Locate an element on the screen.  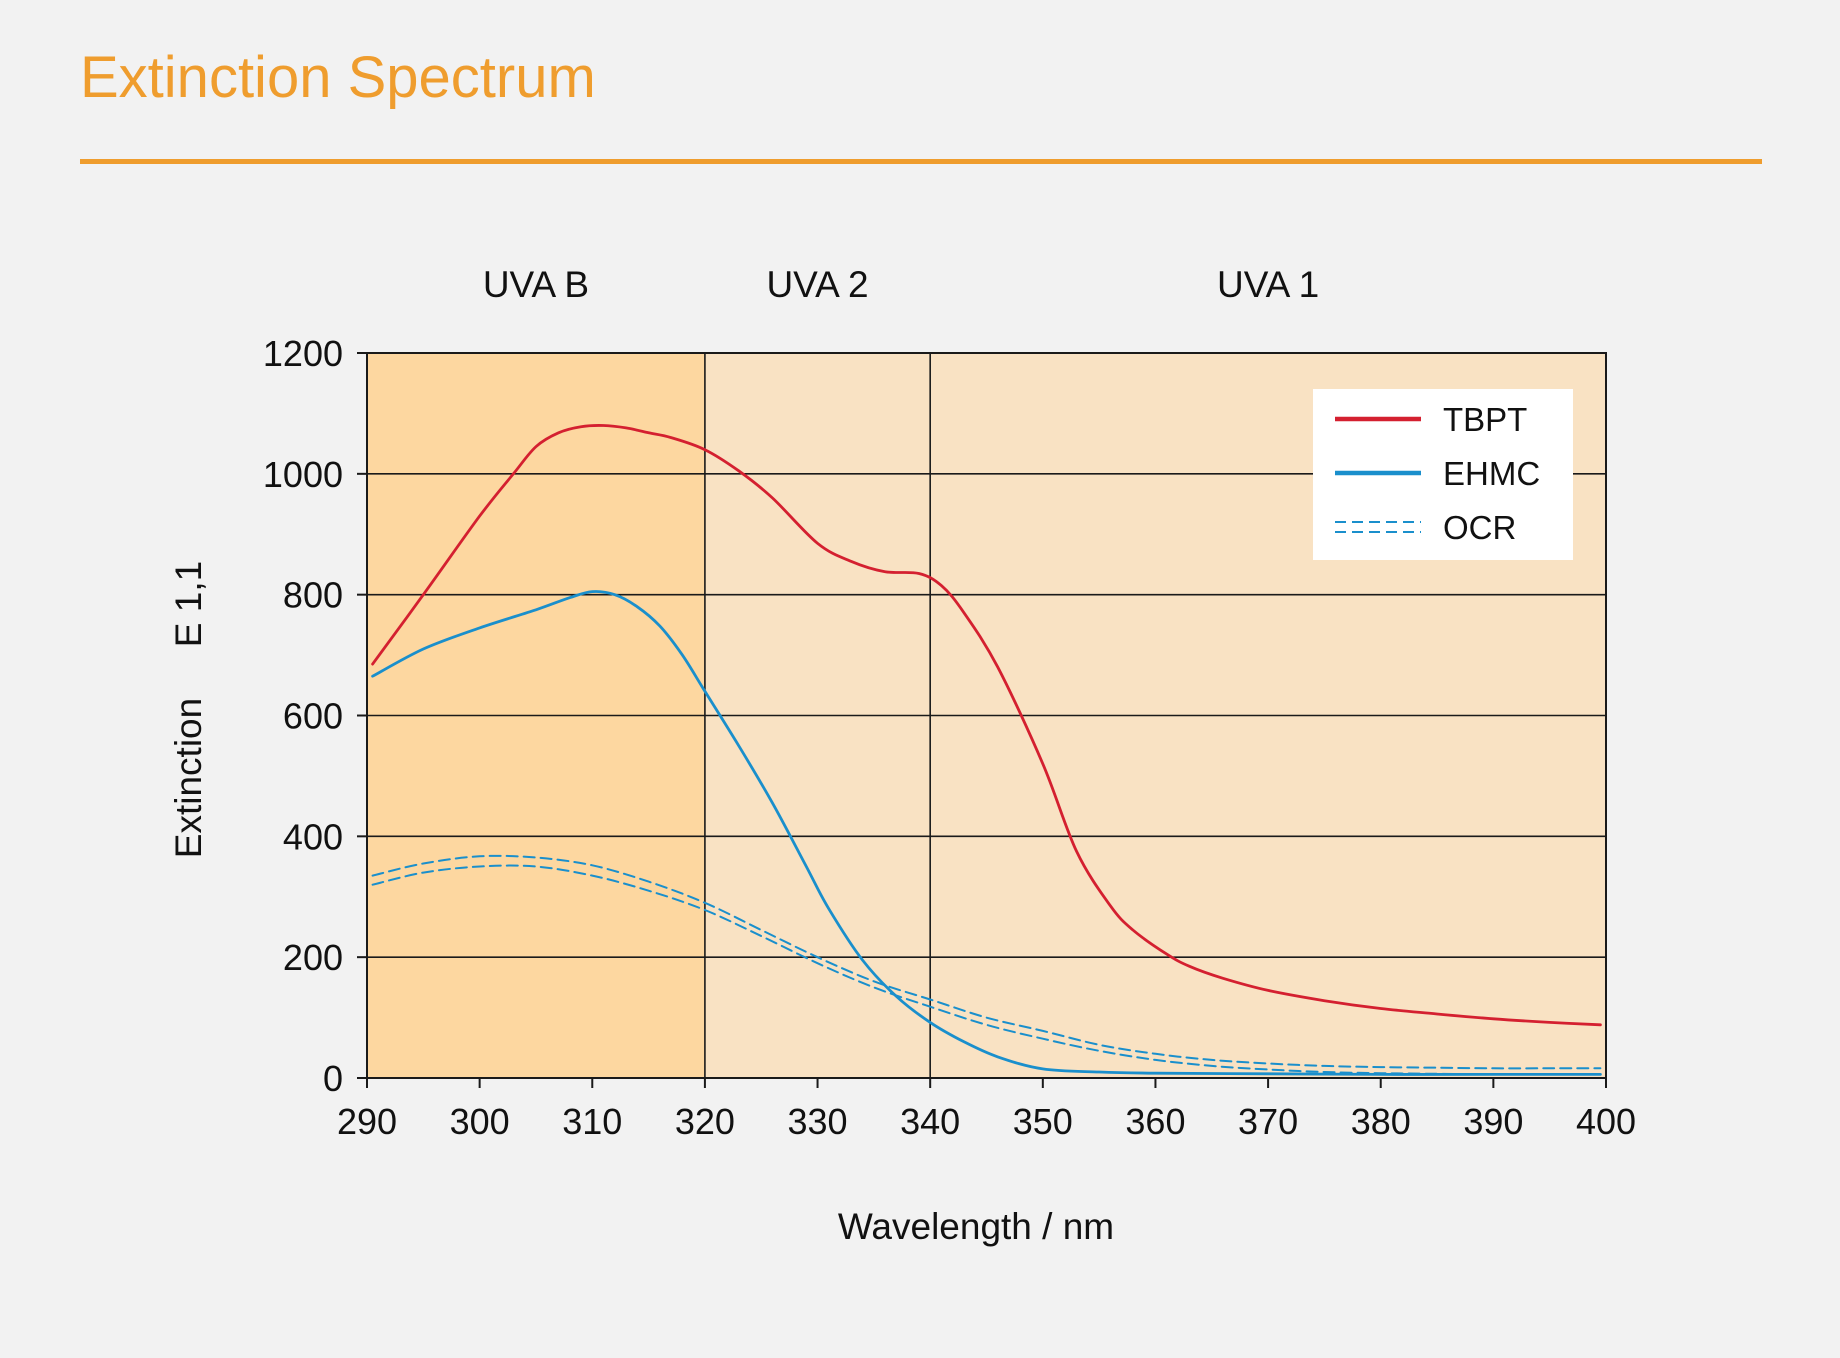
x-tick-label: 290 is located at coordinates (367, 1121).